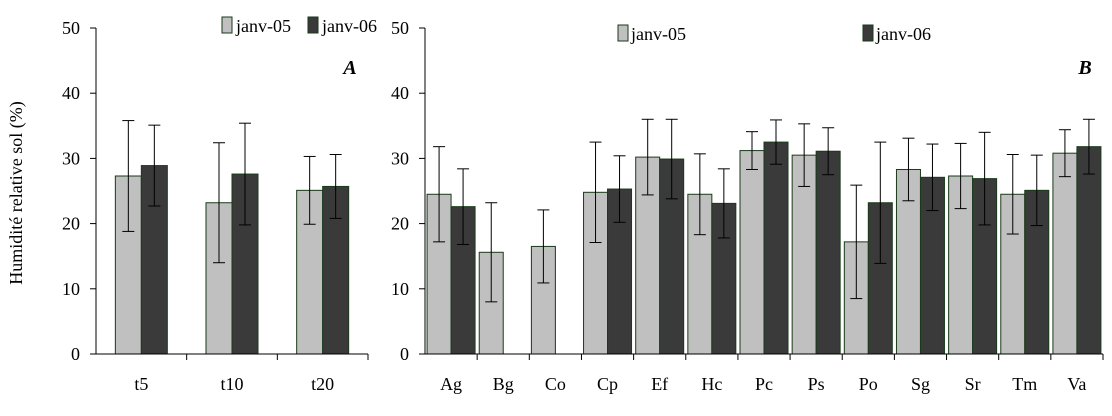 The width and height of the screenshot is (1112, 416). I want to click on x-tick-label: Po, so click(868, 384).